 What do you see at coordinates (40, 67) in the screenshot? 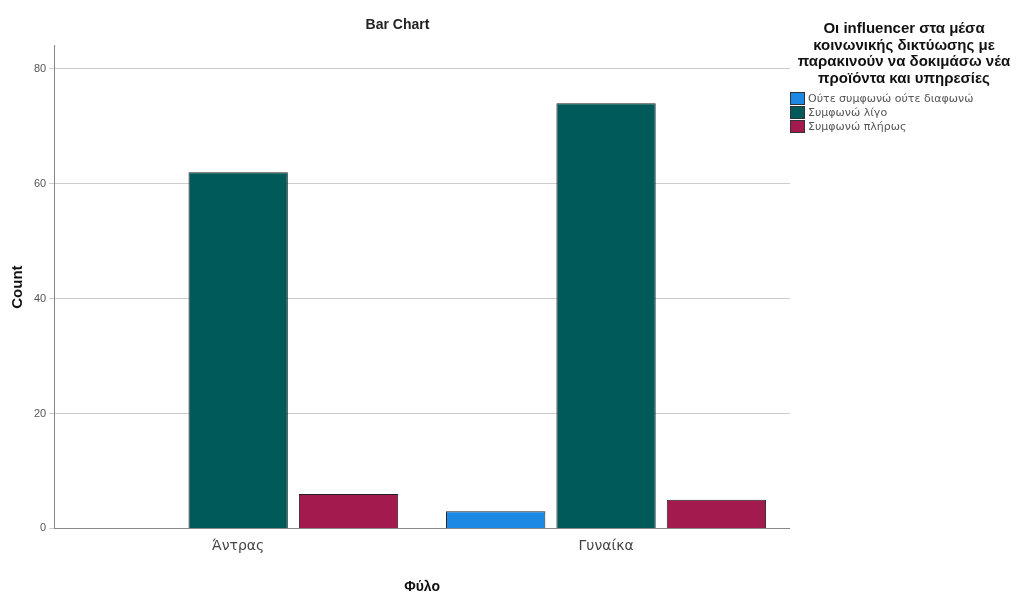
I see `y-tick-label: 80` at bounding box center [40, 67].